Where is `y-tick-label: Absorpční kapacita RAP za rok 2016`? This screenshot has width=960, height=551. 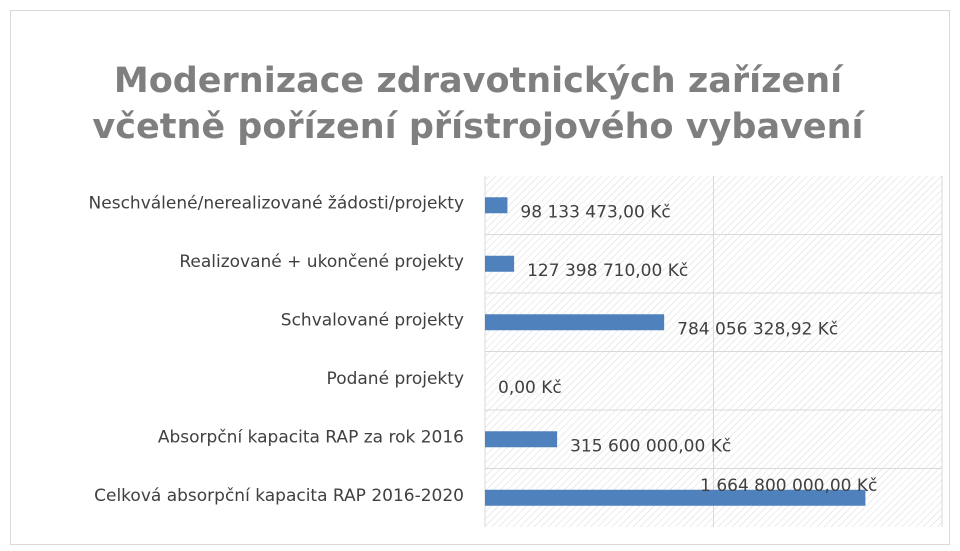
y-tick-label: Absorpční kapacita RAP za rok 2016 is located at coordinates (311, 437).